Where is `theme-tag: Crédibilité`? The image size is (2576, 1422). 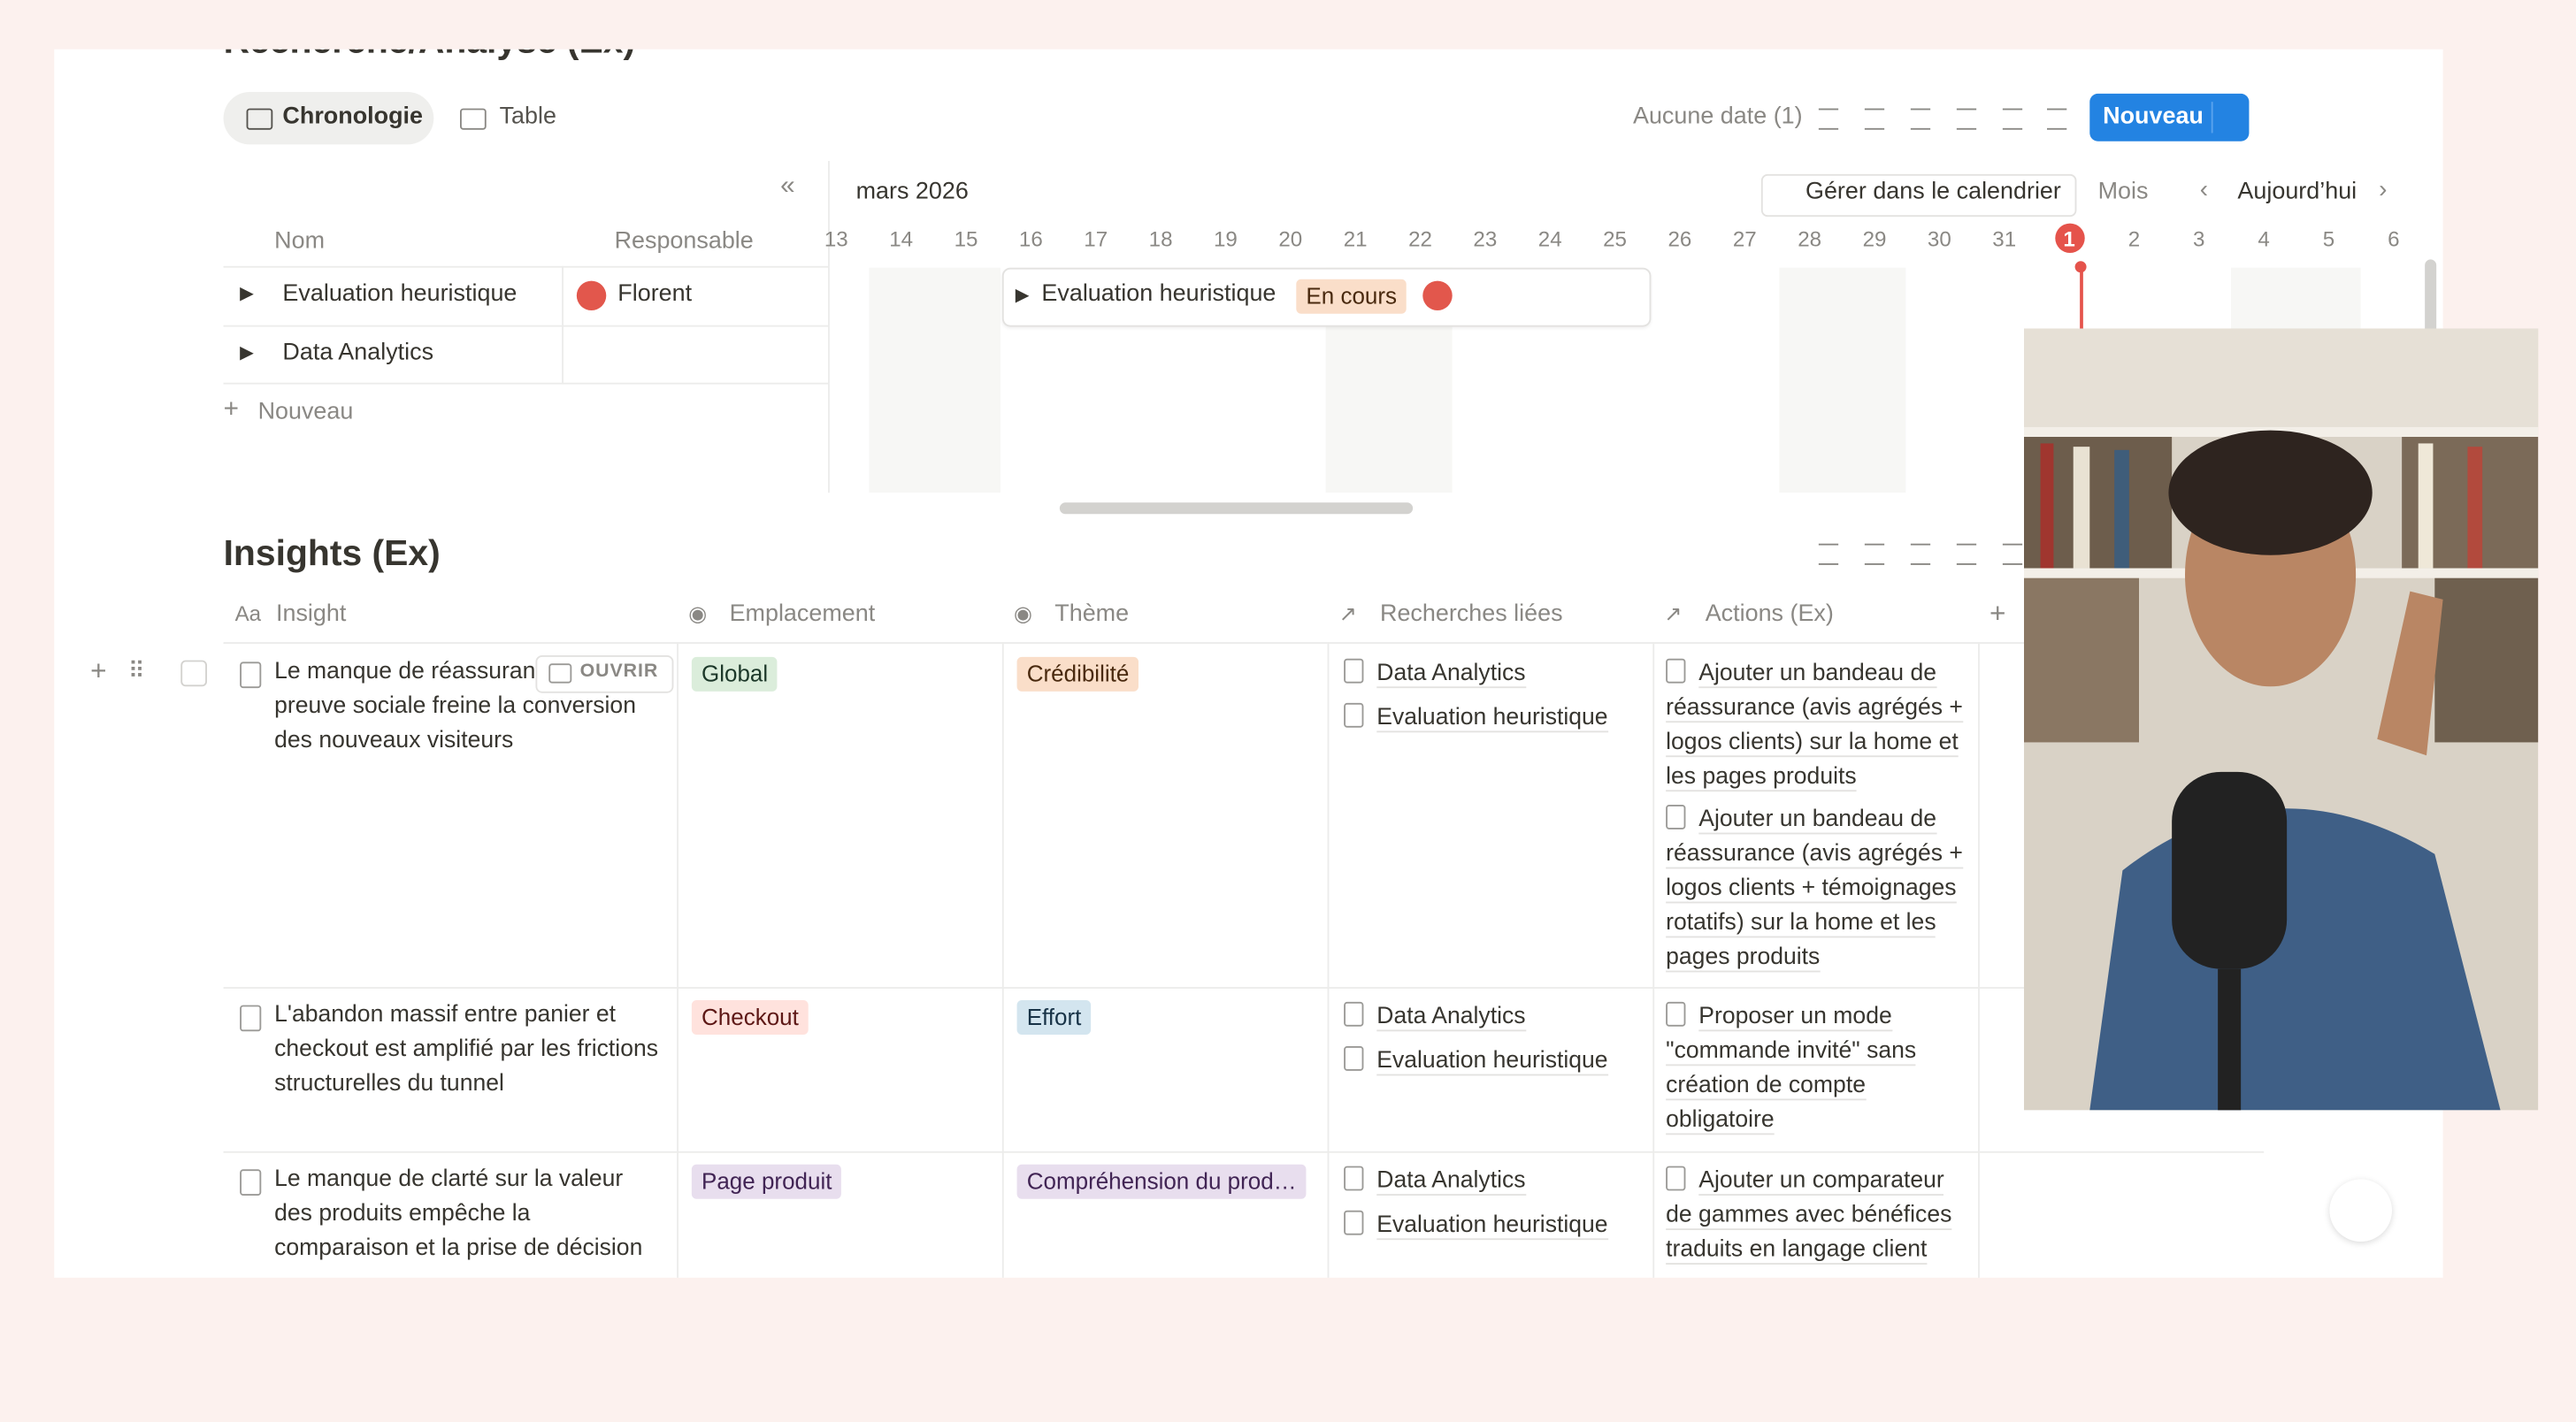 theme-tag: Crédibilité is located at coordinates (1077, 674).